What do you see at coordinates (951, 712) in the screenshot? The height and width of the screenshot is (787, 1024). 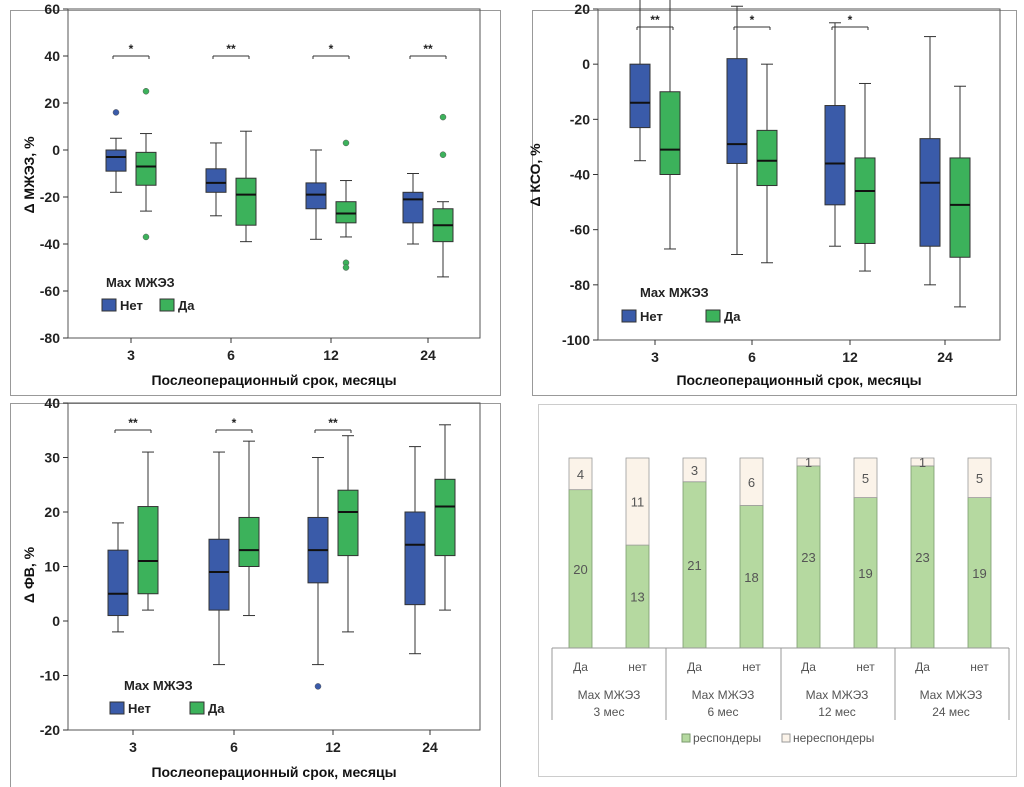 I see `group-label-line2: 24 мес` at bounding box center [951, 712].